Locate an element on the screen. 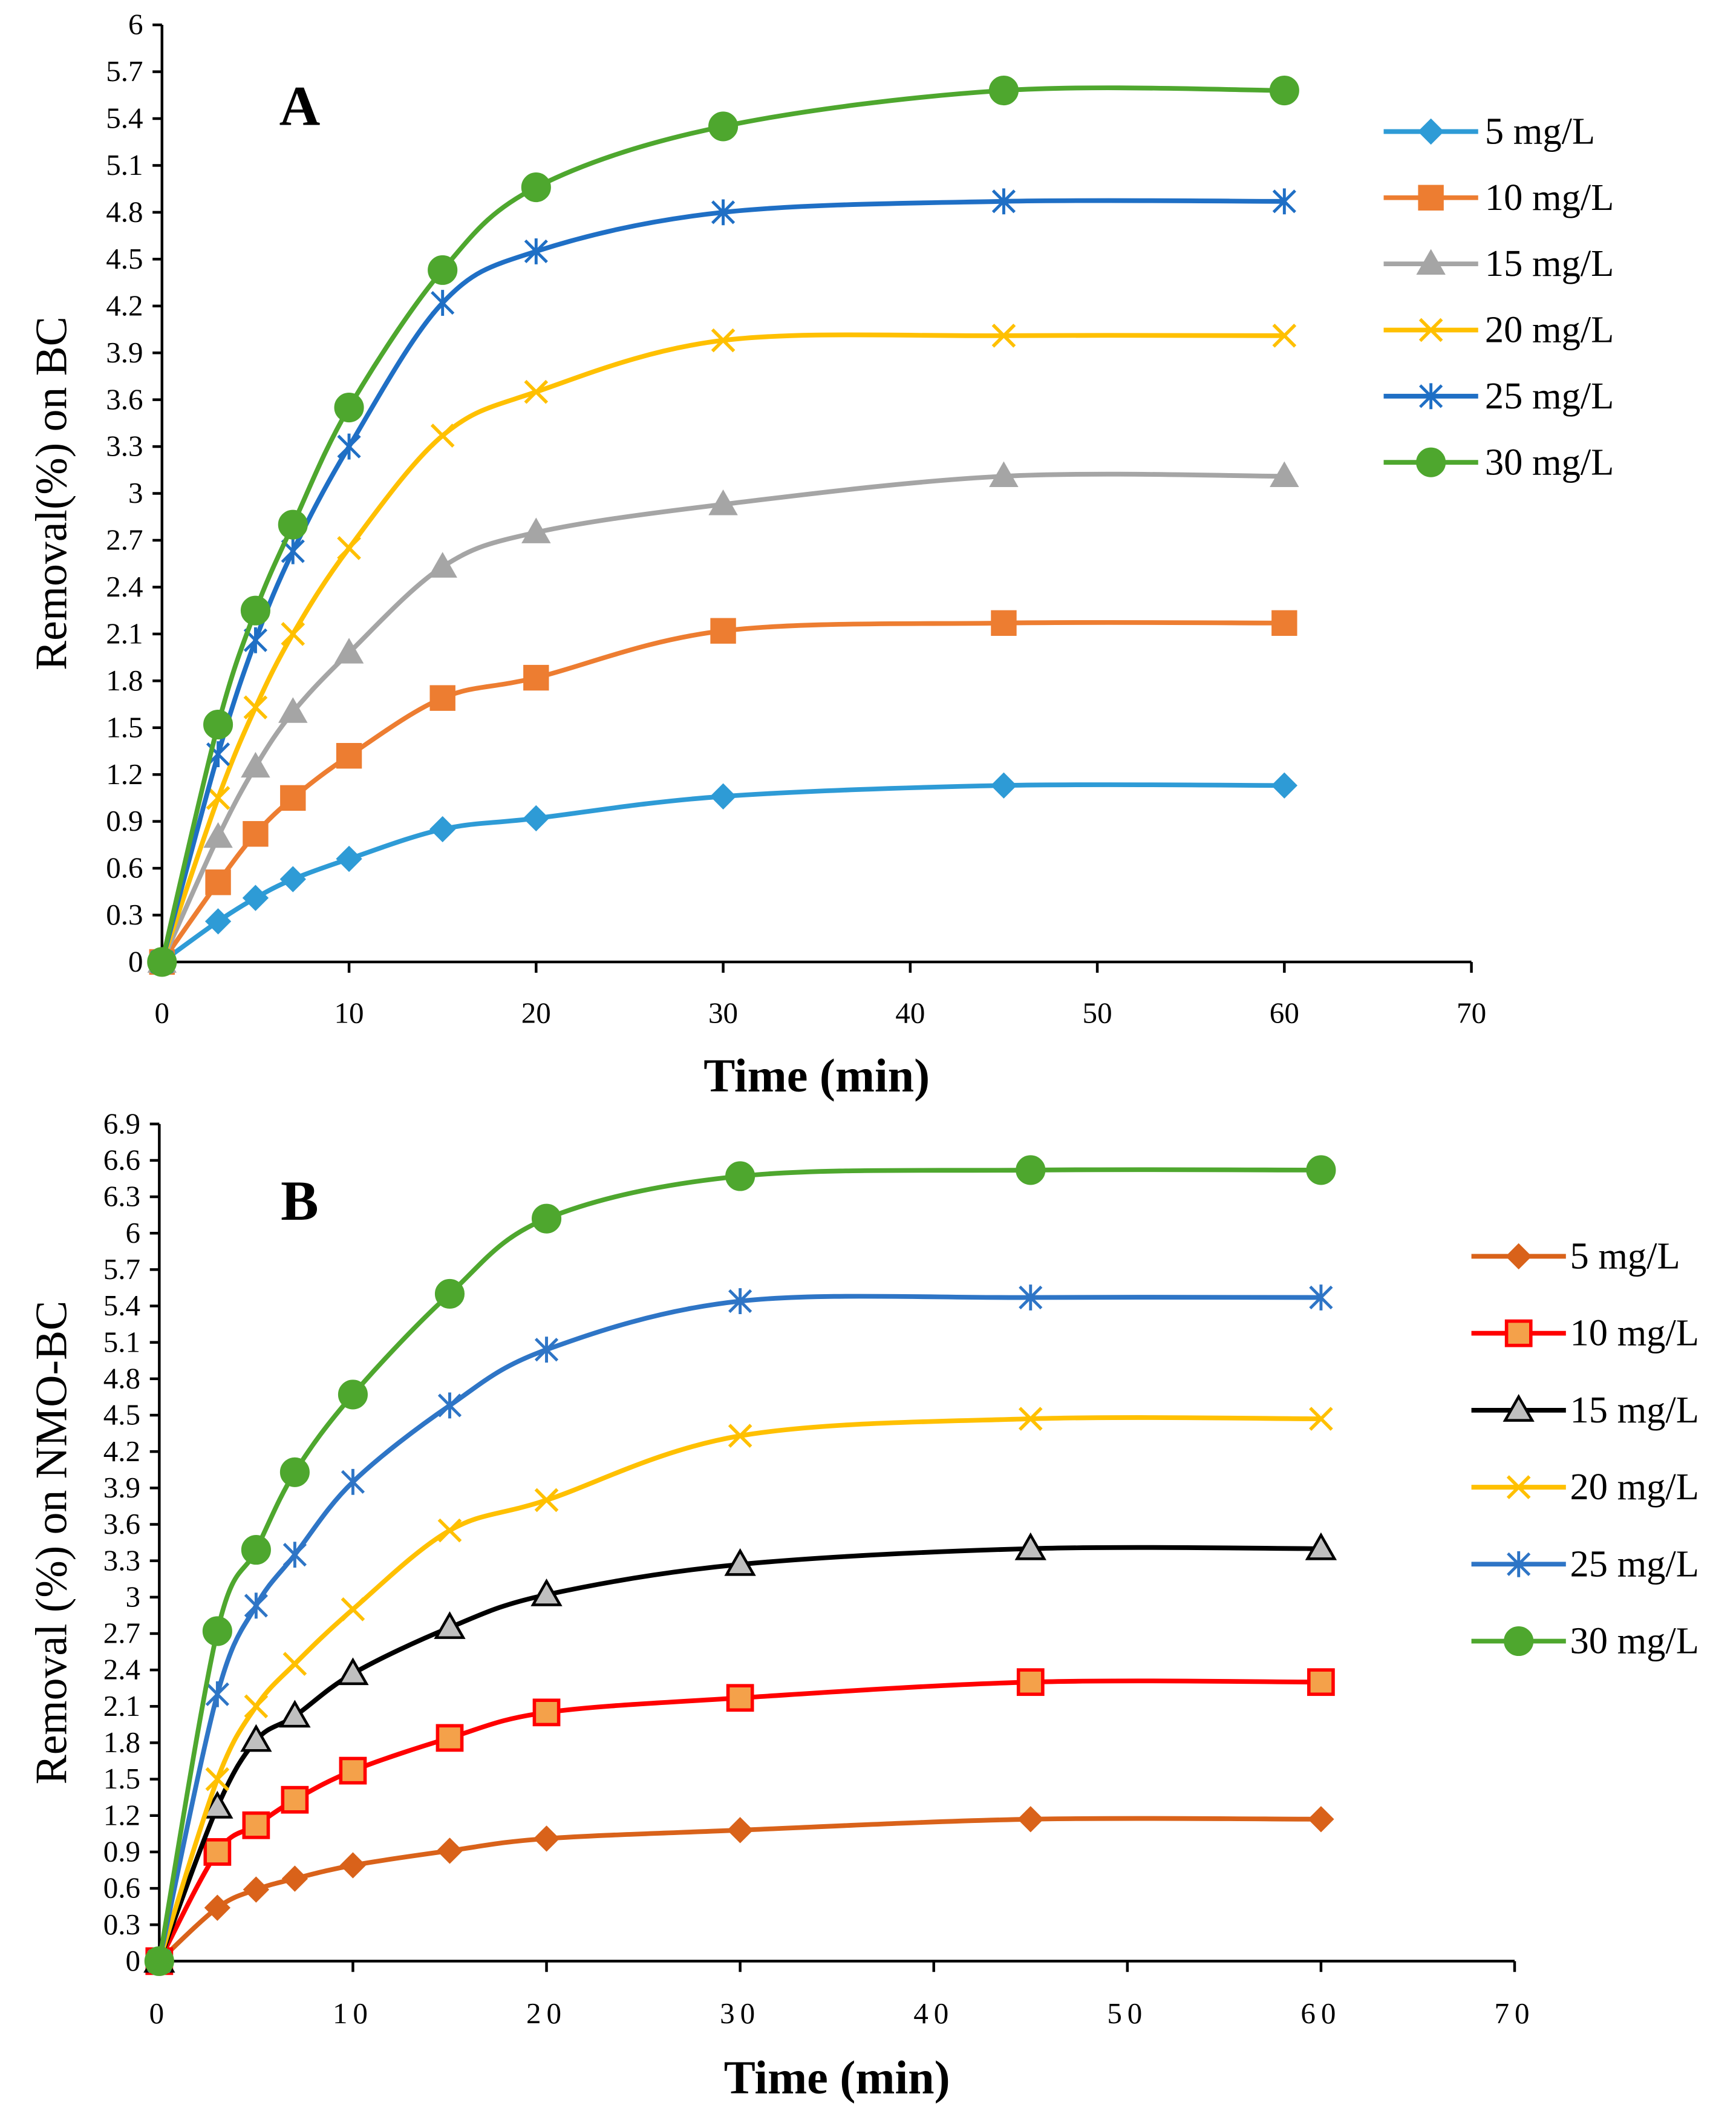 This screenshot has width=1736, height=2117. y-tick-label: 1.5 is located at coordinates (121, 1778).